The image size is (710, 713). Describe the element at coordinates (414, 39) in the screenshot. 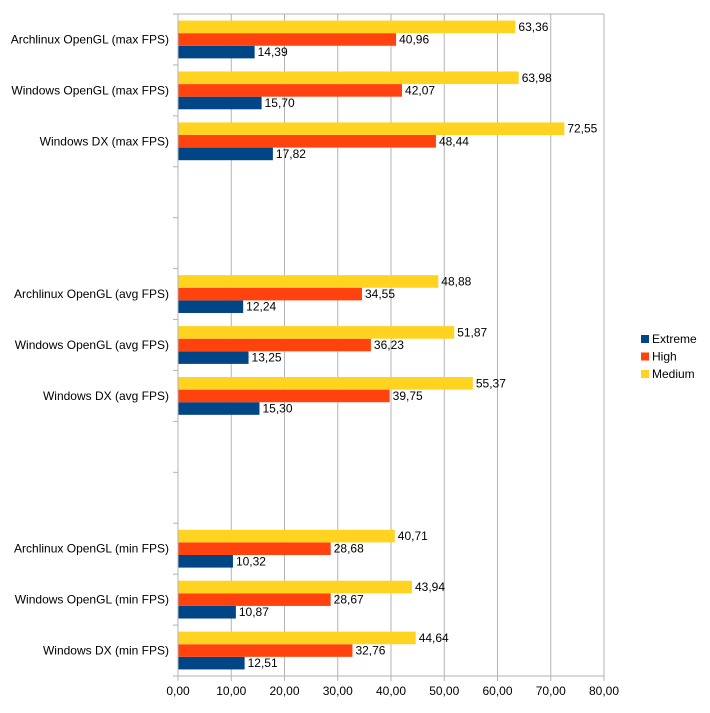

I see `data-label: 40,96` at that location.